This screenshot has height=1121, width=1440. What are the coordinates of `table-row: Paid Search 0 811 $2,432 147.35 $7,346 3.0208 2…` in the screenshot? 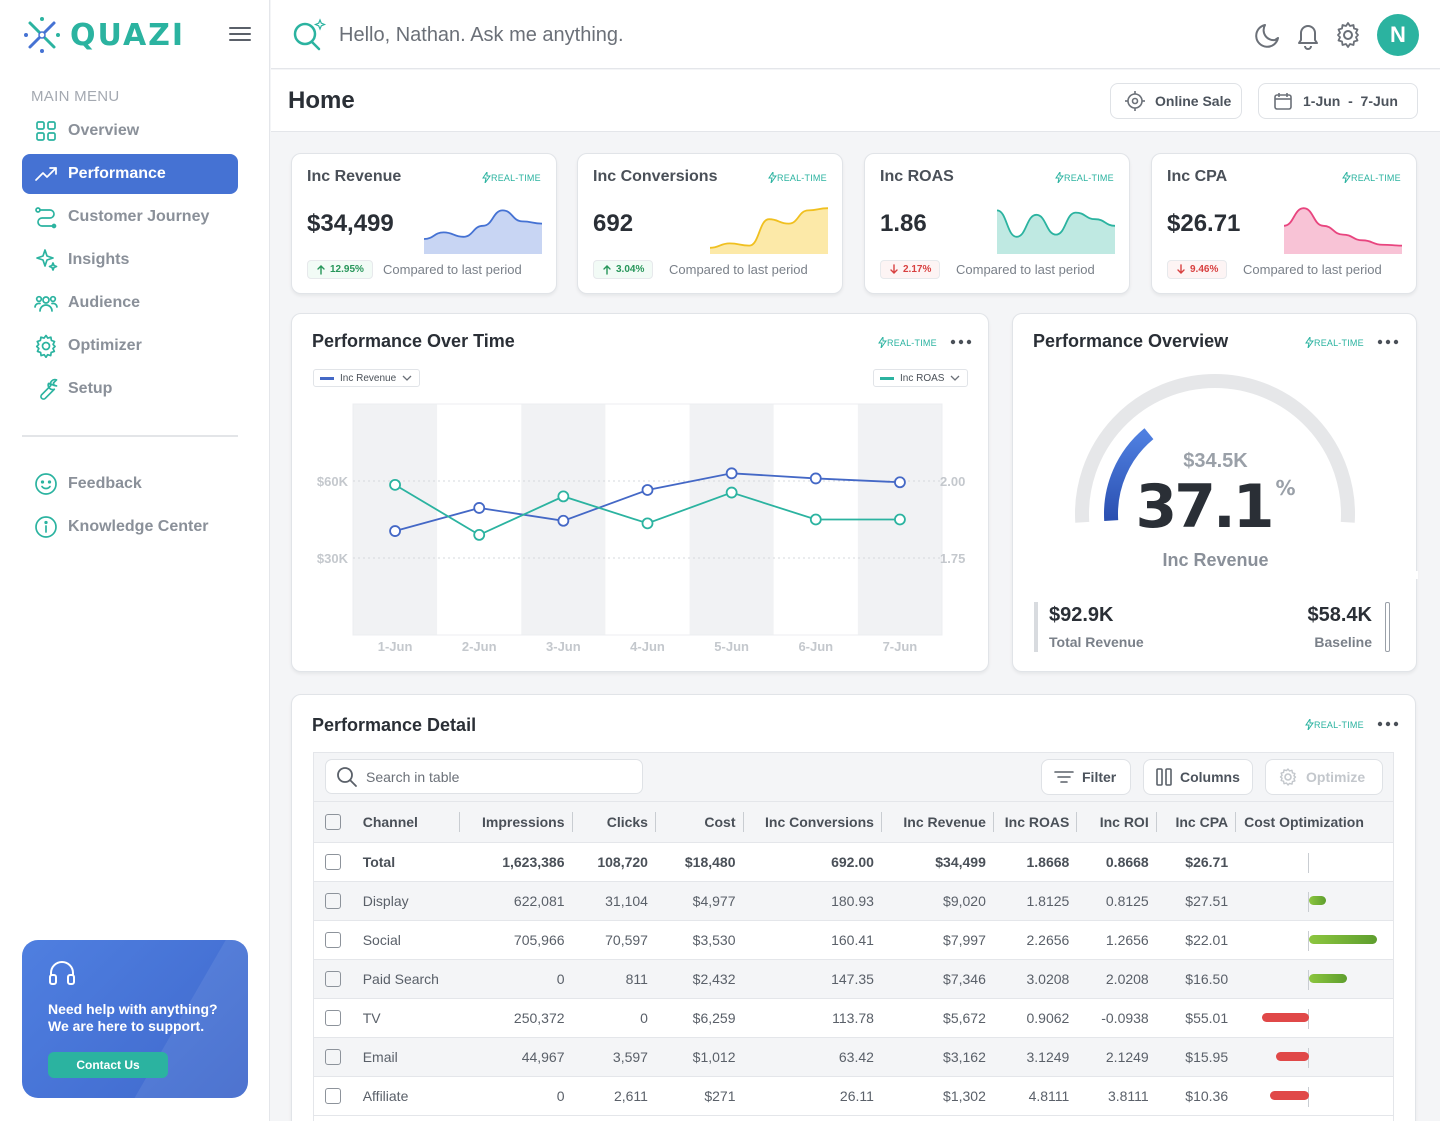 It's located at (853, 979).